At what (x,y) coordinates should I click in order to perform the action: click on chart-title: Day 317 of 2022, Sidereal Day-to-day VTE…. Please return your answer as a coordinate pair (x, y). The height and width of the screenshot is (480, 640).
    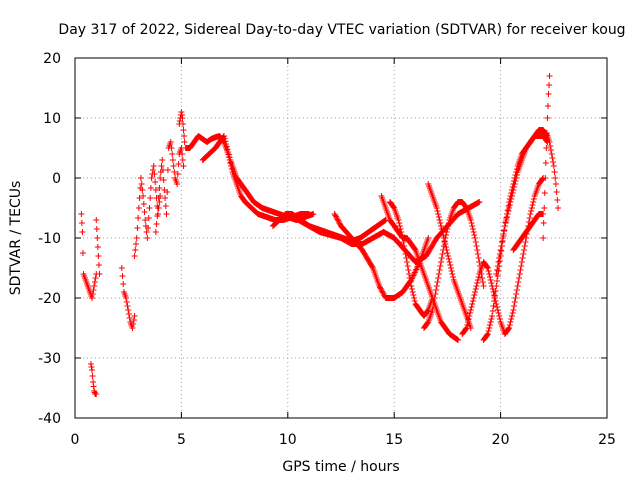
    Looking at the image, I should click on (341, 30).